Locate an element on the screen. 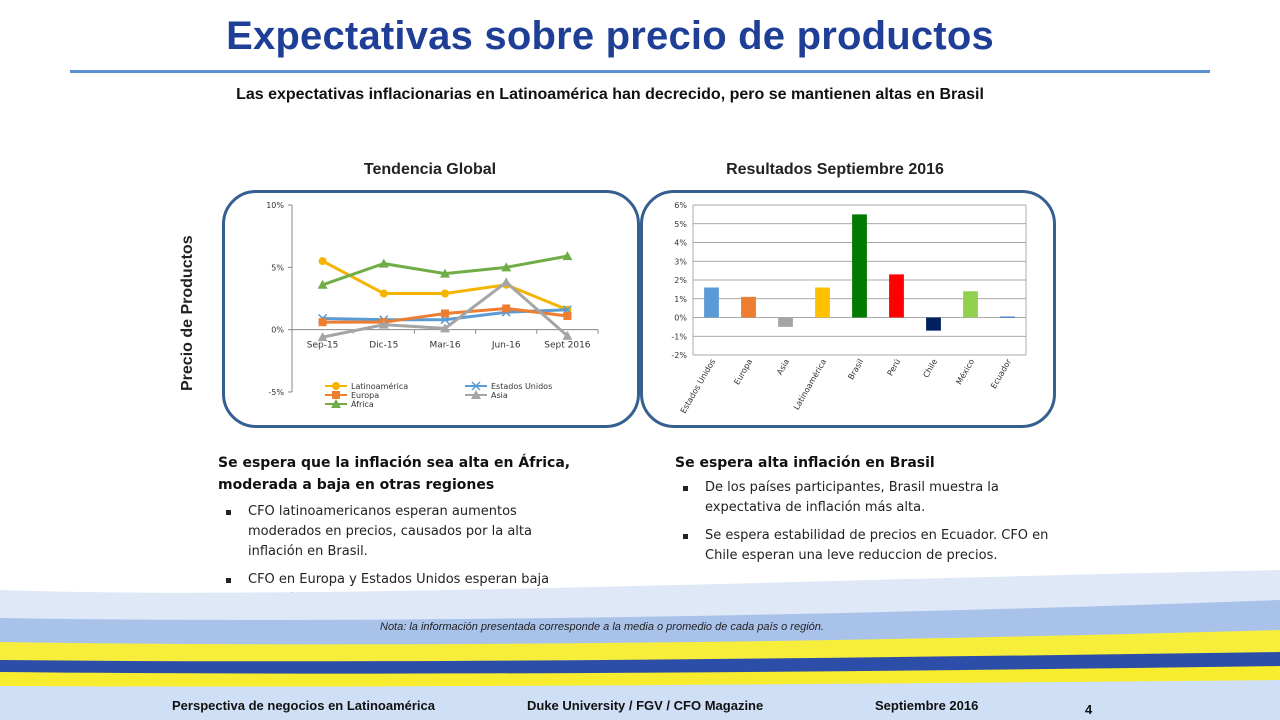 The height and width of the screenshot is (720, 1280). legend-label: Estados Unidos is located at coordinates (521, 386).